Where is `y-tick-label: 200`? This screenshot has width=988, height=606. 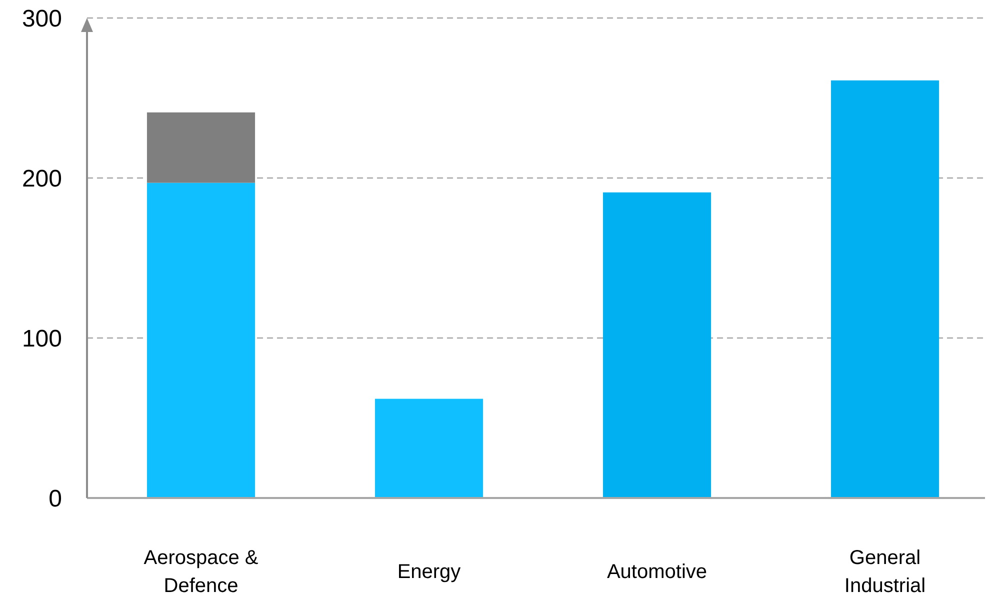 y-tick-label: 200 is located at coordinates (42, 178).